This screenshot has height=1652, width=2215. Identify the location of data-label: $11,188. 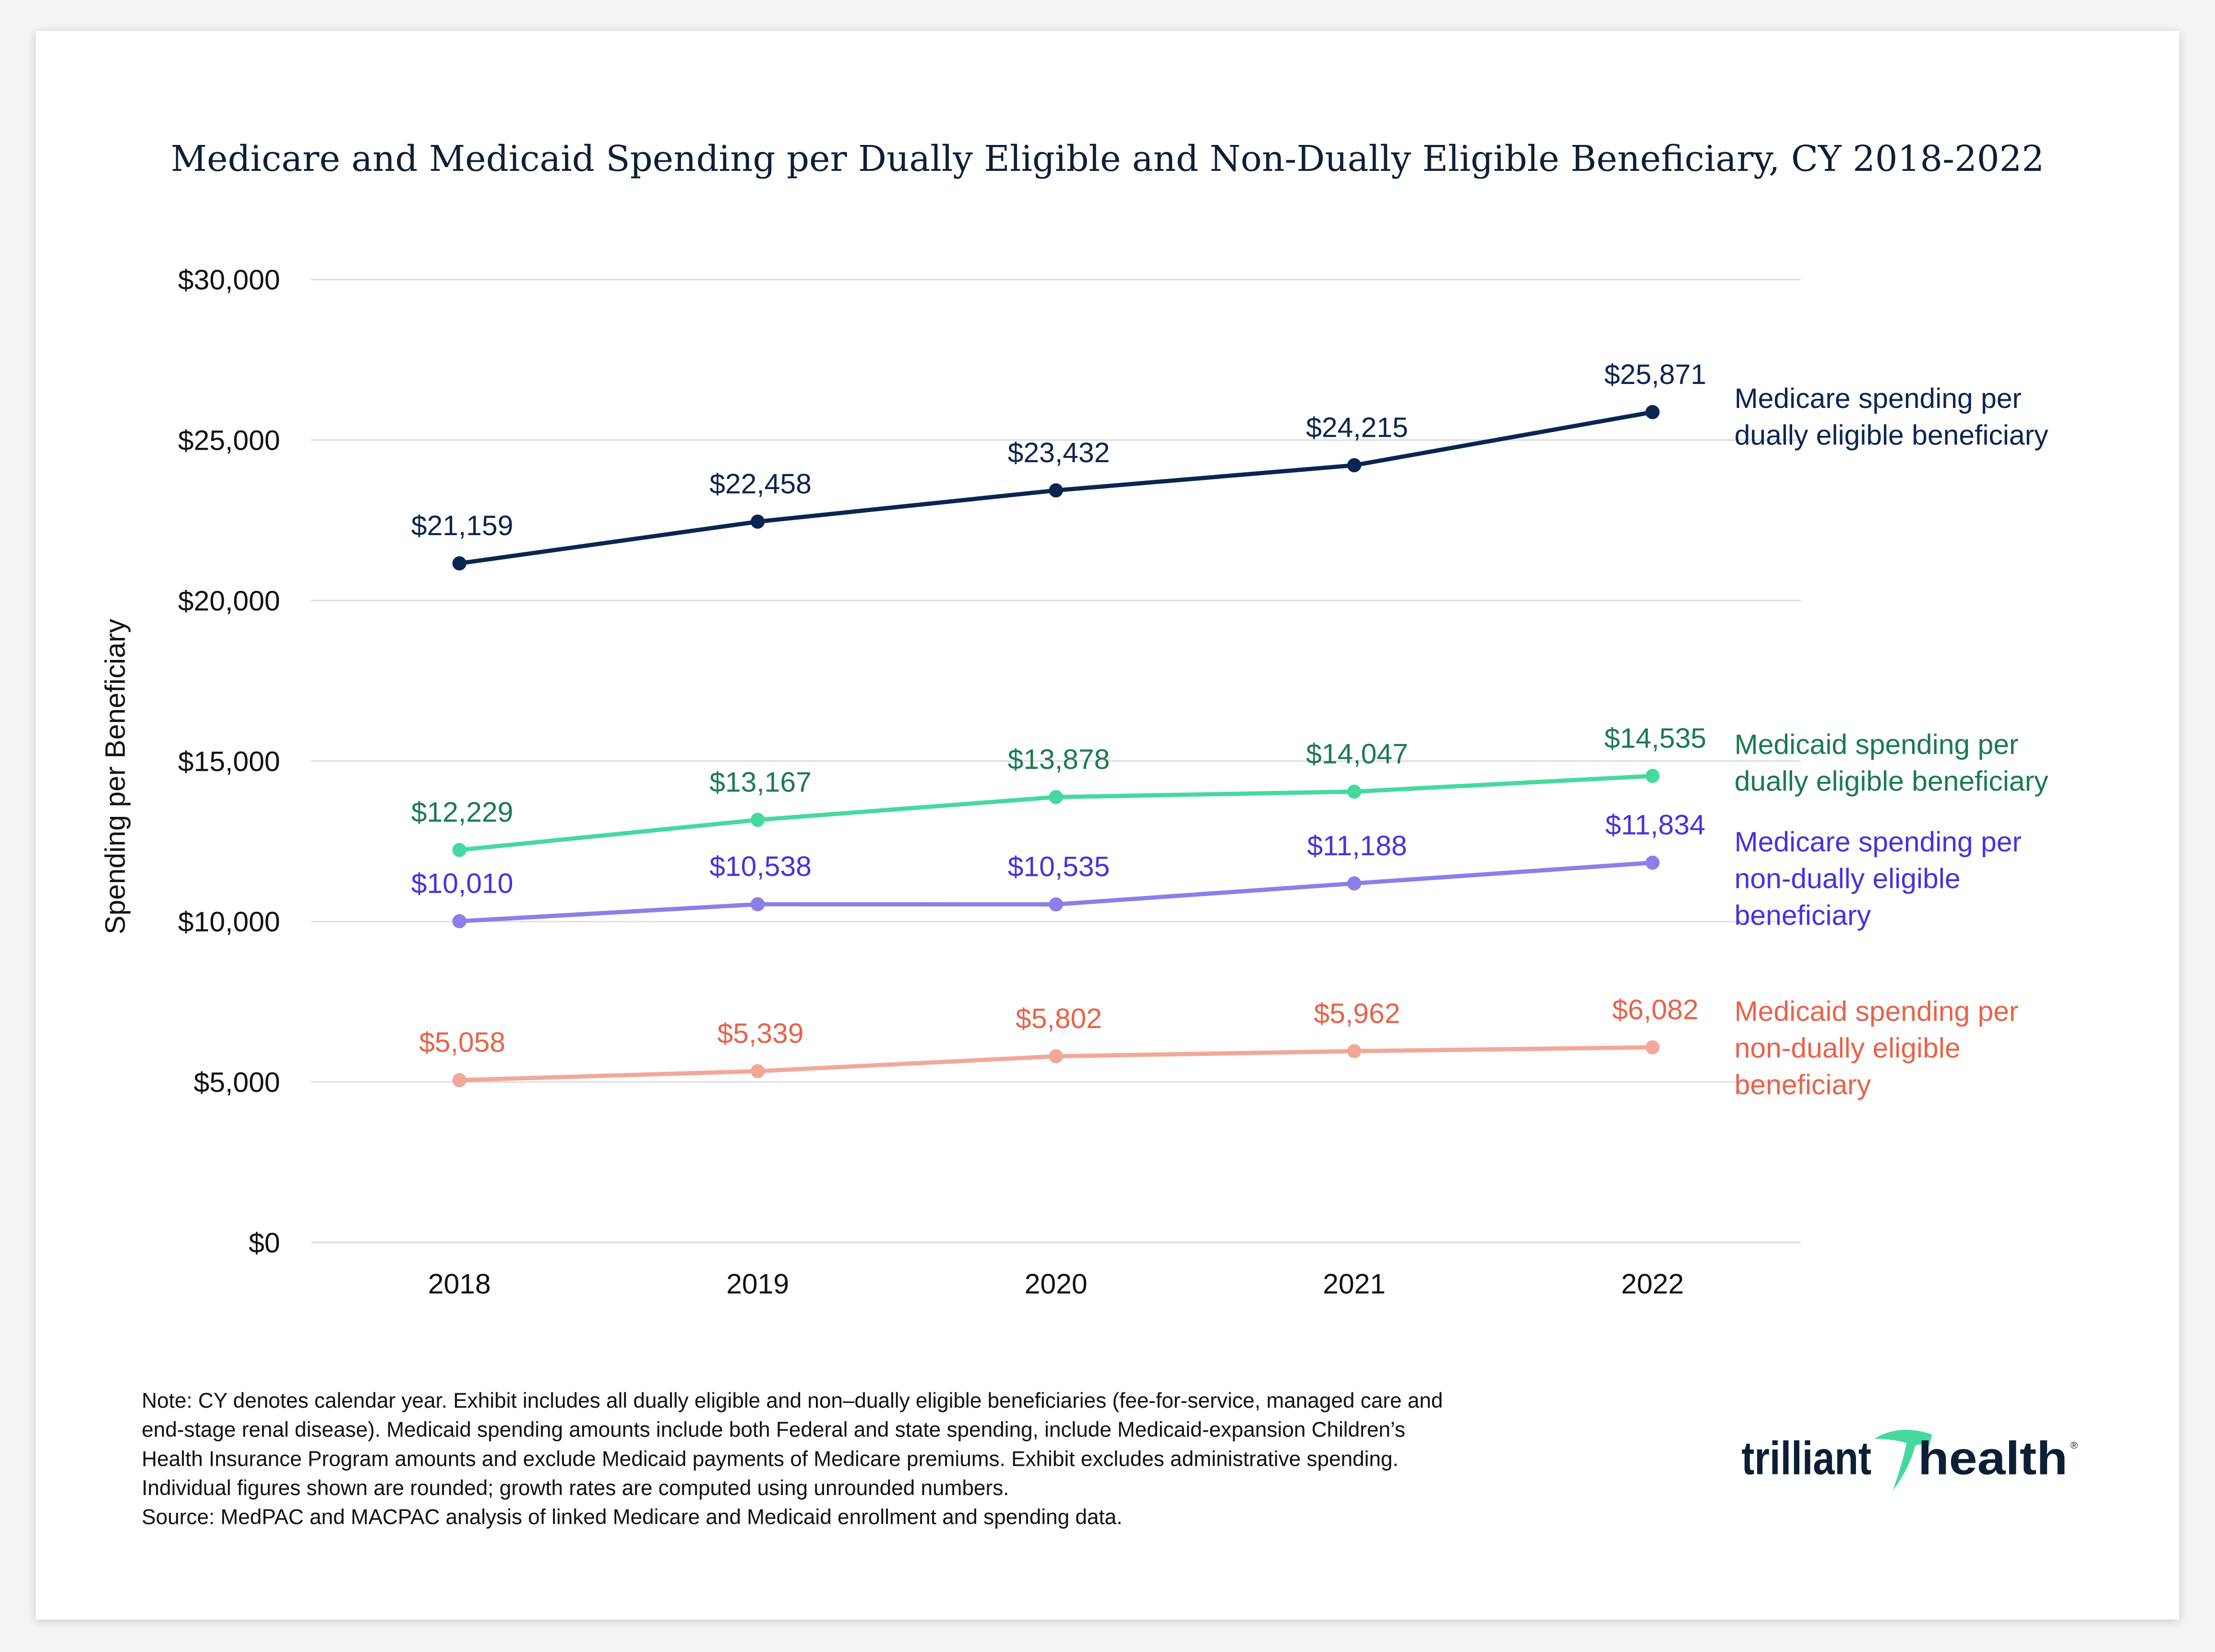
(1357, 846).